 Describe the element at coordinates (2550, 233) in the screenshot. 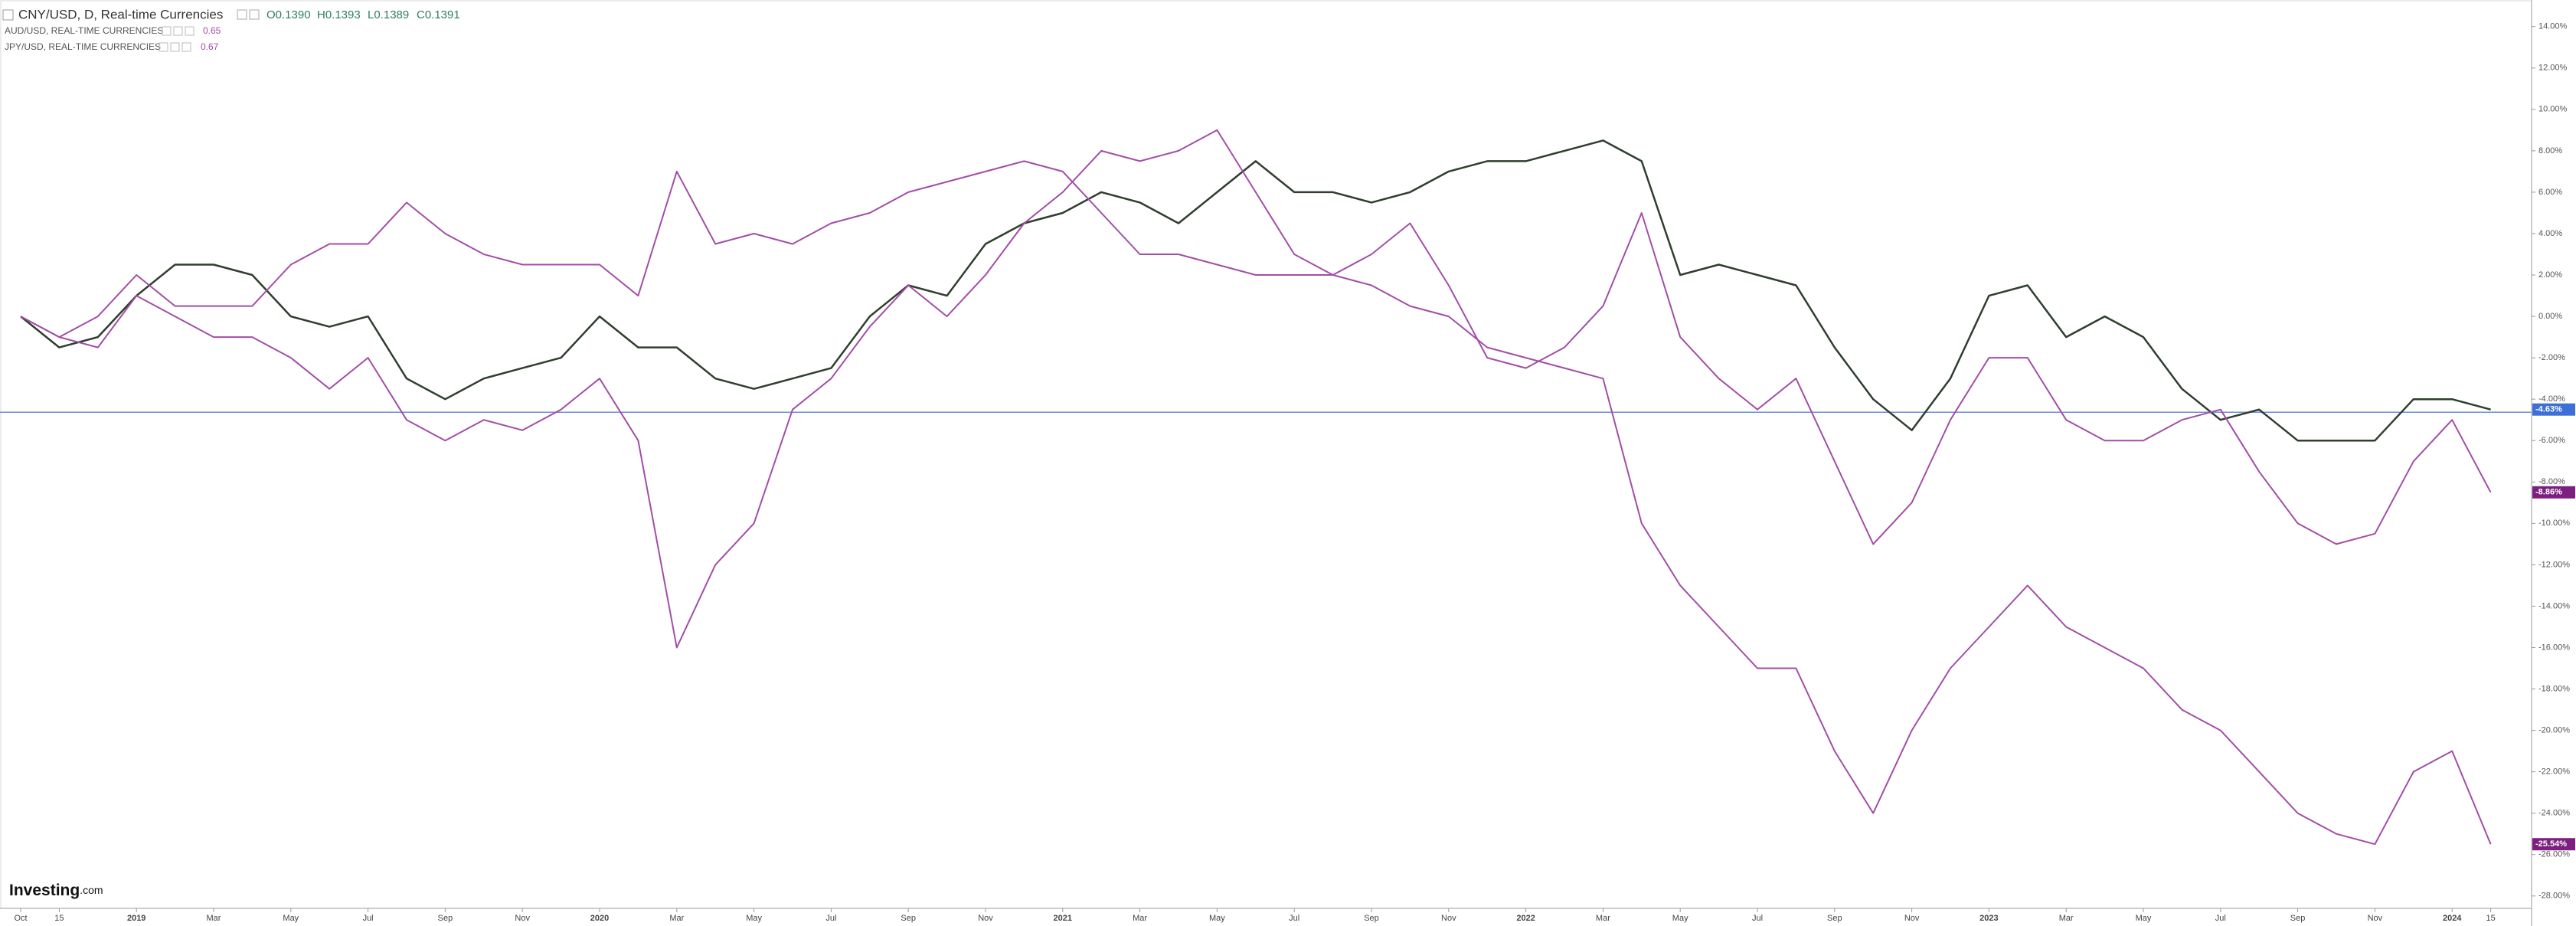

I see `y-tick-label: 4.00%` at that location.